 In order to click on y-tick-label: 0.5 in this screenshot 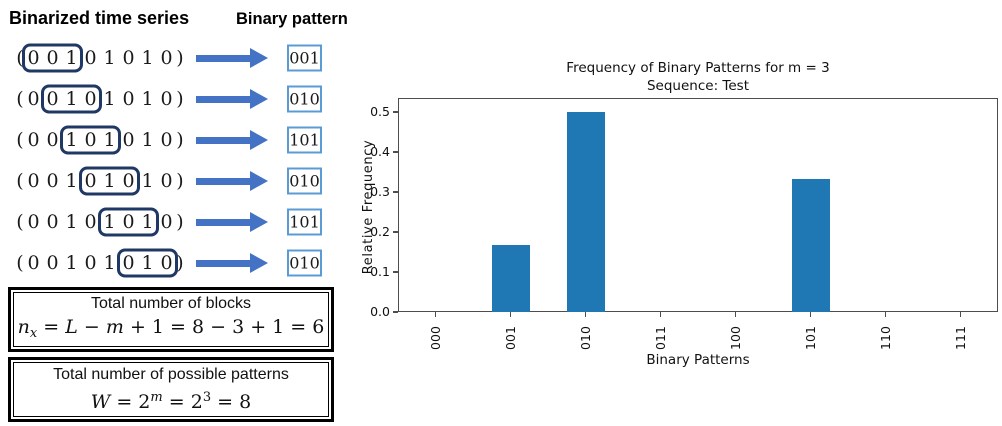, I will do `click(380, 111)`.